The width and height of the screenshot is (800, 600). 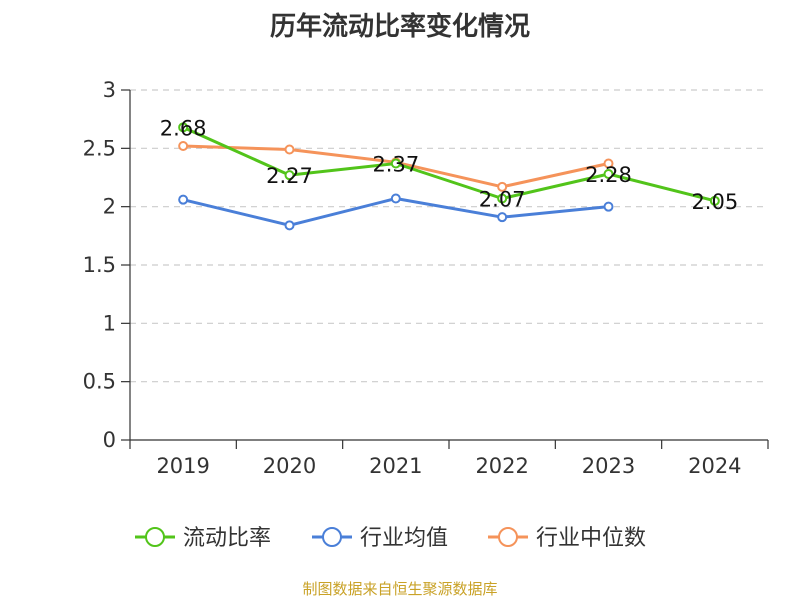 I want to click on legend-label: 行业中位数, so click(x=591, y=538).